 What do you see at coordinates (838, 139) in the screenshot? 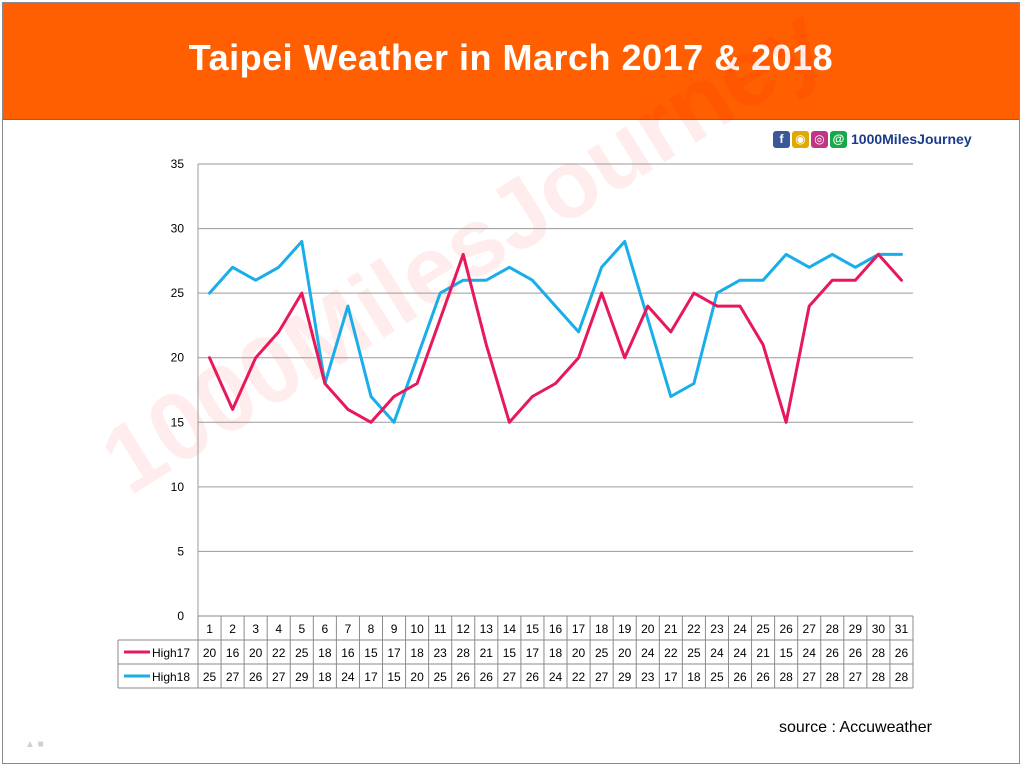
I see `at-icon: @` at bounding box center [838, 139].